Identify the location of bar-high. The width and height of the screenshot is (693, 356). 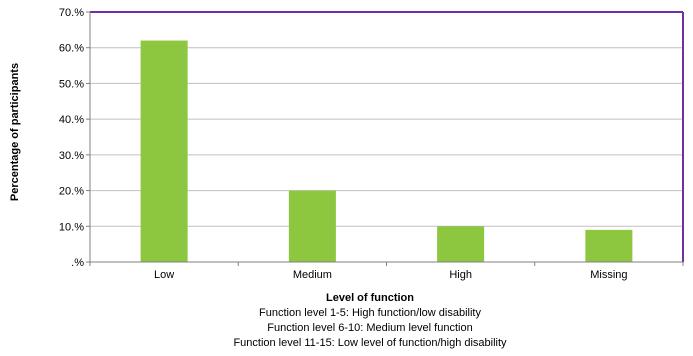
(461, 244).